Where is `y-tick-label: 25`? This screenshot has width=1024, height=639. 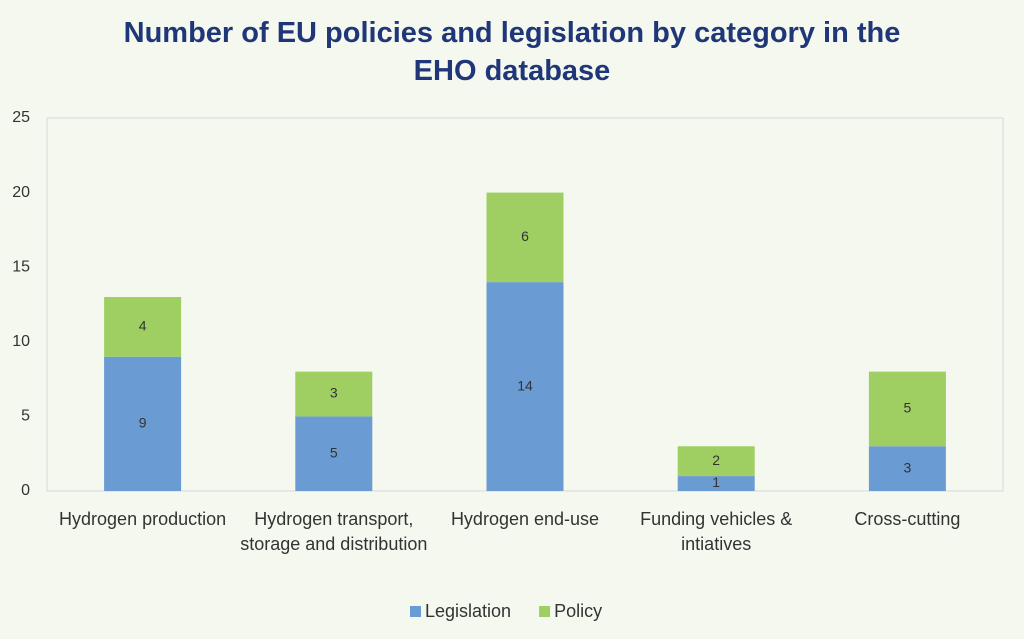
y-tick-label: 25 is located at coordinates (21, 117).